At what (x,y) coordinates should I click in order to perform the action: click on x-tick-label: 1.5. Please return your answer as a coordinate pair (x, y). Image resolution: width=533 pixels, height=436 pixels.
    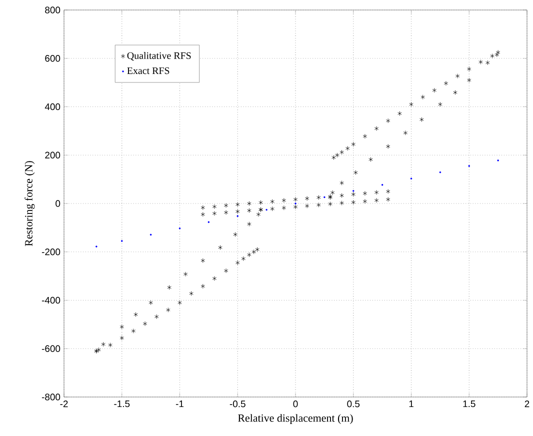
    Looking at the image, I should click on (469, 404).